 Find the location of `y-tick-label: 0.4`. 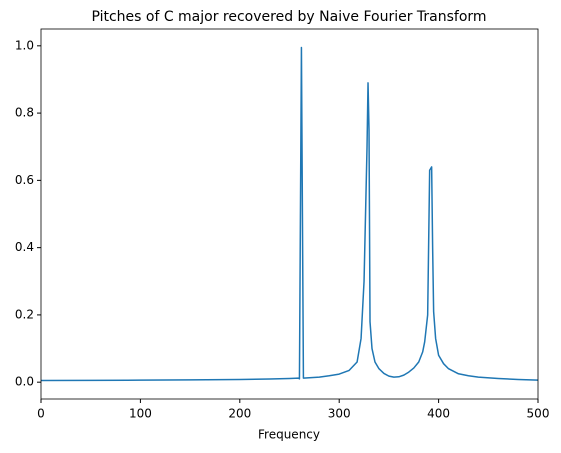

y-tick-label: 0.4 is located at coordinates (24, 247).